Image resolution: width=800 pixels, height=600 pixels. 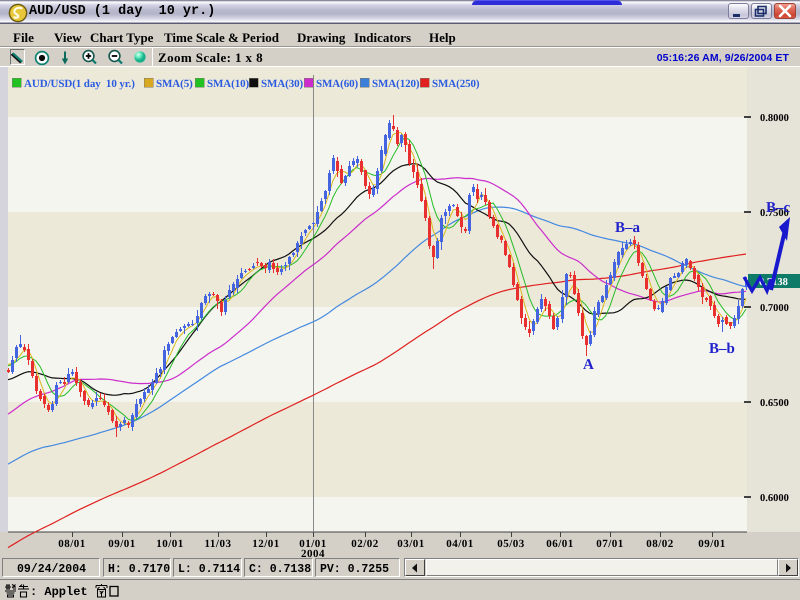 I want to click on svg-text: 04/01, so click(x=460, y=544).